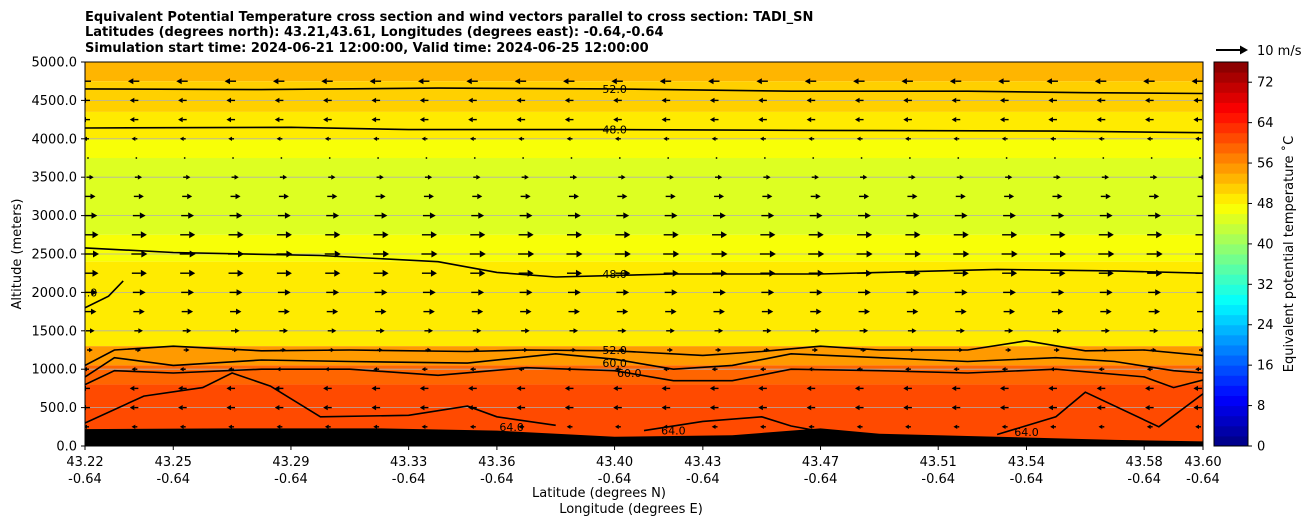 The height and width of the screenshot is (526, 1308). I want to click on wind-key-arrow-head, so click(1244, 50).